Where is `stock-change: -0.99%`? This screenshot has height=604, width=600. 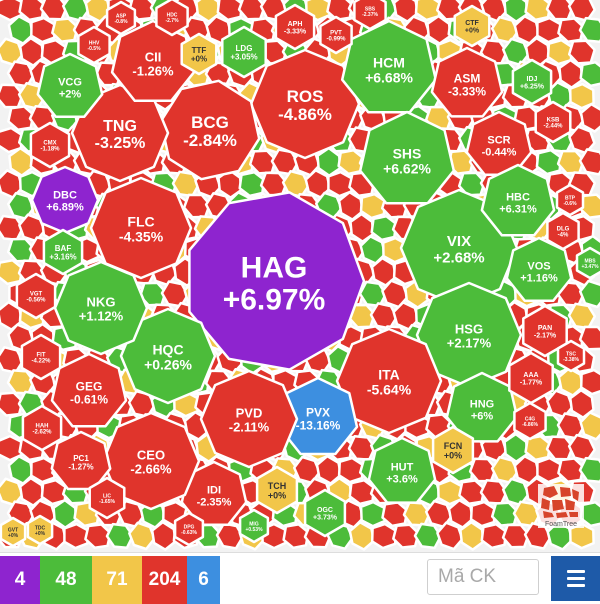
stock-change: -0.99% is located at coordinates (336, 40).